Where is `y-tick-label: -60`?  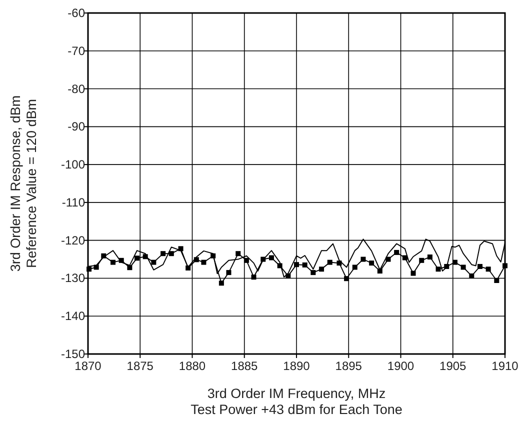 y-tick-label: -60 is located at coordinates (77, 13).